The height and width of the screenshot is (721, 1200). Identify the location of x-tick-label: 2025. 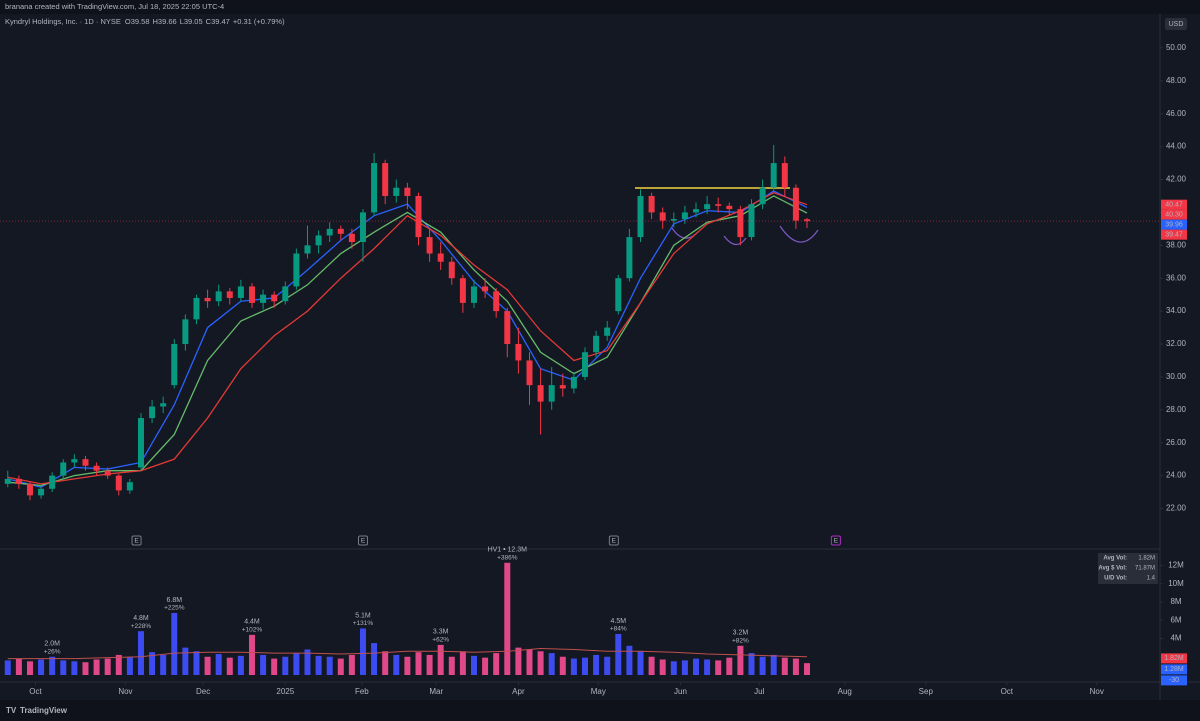
(285, 691).